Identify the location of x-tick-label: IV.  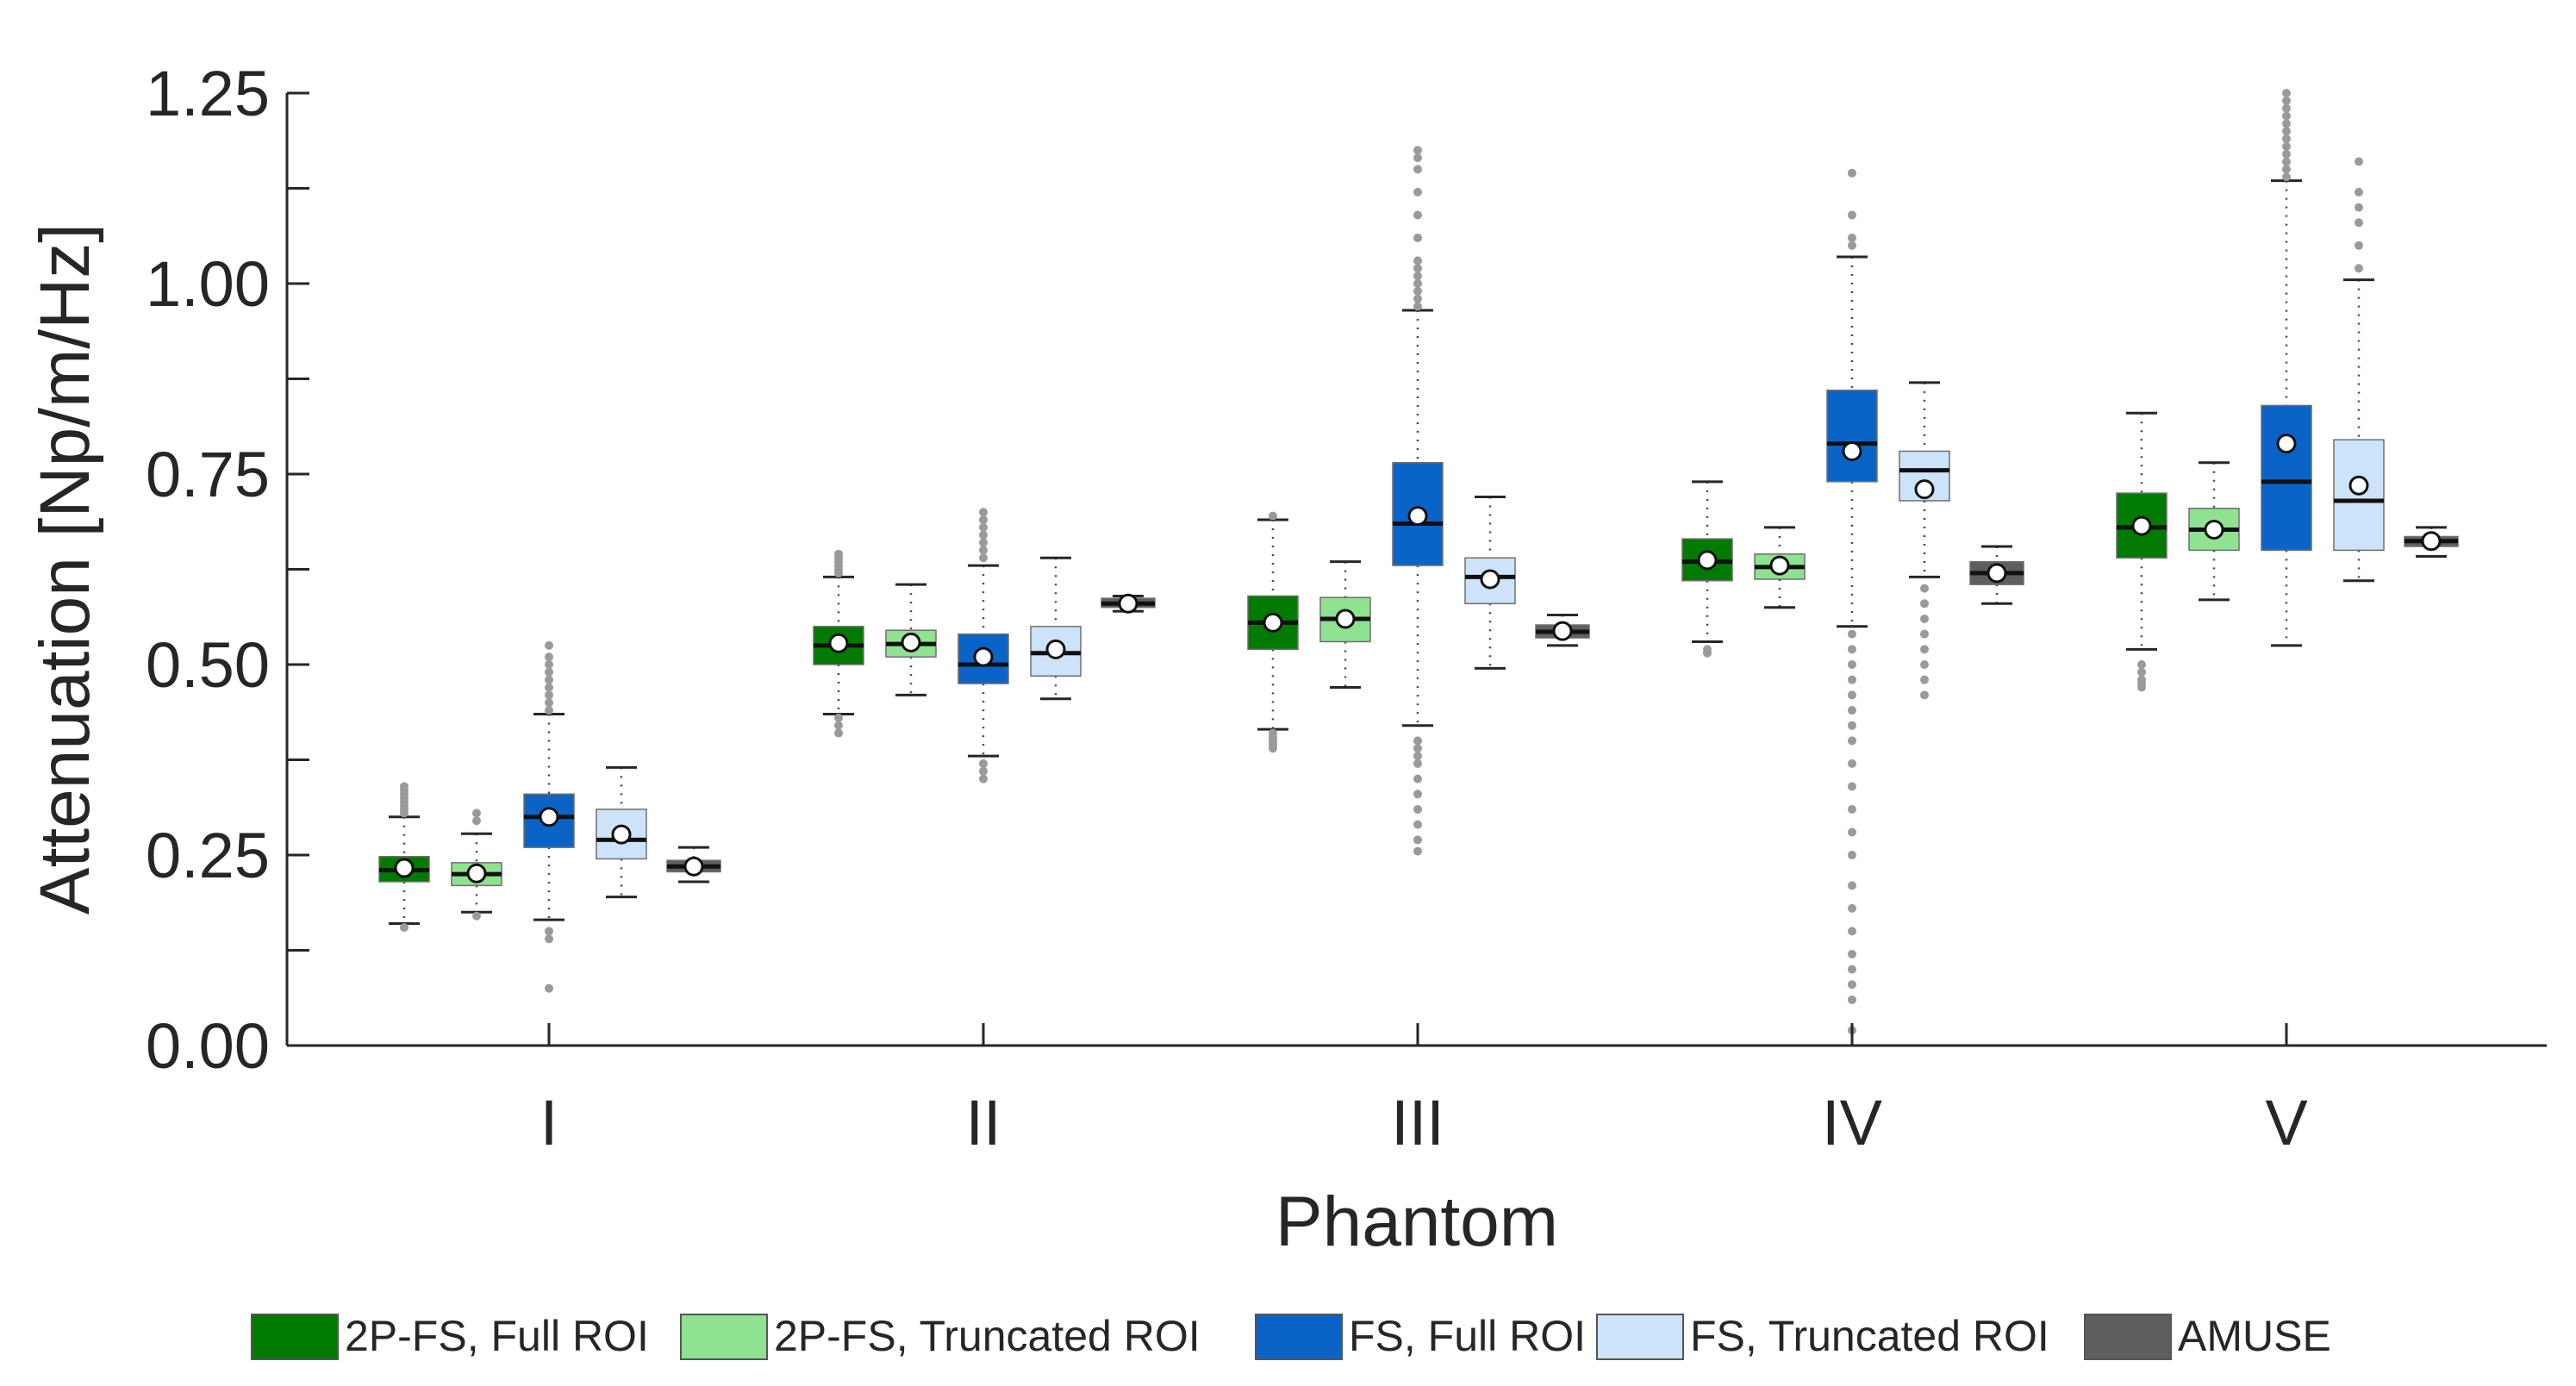
(1852, 1122).